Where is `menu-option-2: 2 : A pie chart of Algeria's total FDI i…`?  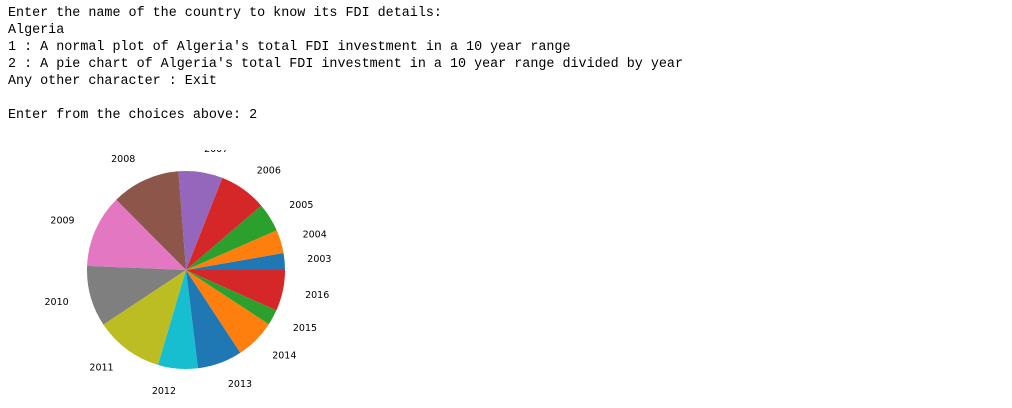
menu-option-2: 2 : A pie chart of Algeria's total FDI i… is located at coordinates (345, 64).